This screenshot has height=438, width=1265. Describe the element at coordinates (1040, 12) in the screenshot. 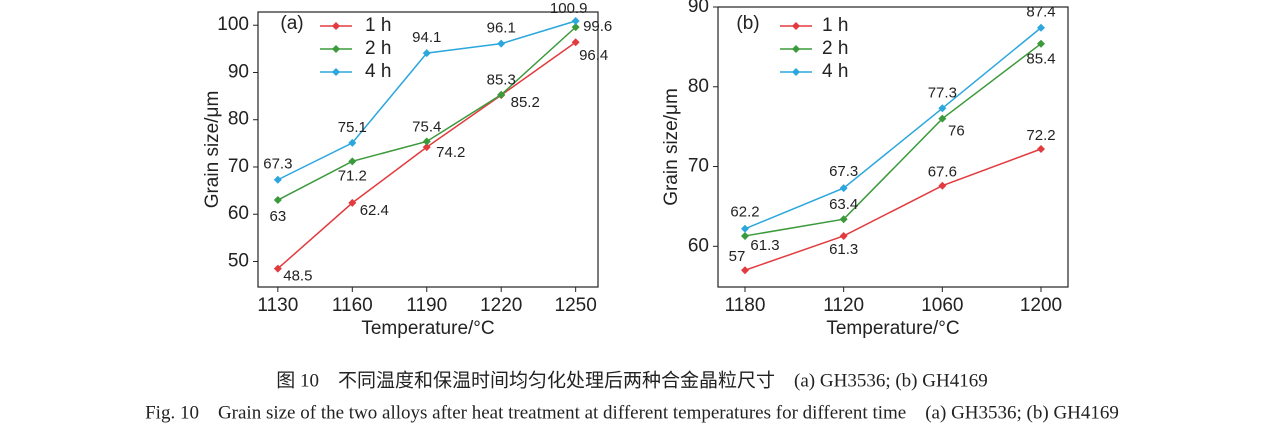

I see `data-label: 87.4` at that location.